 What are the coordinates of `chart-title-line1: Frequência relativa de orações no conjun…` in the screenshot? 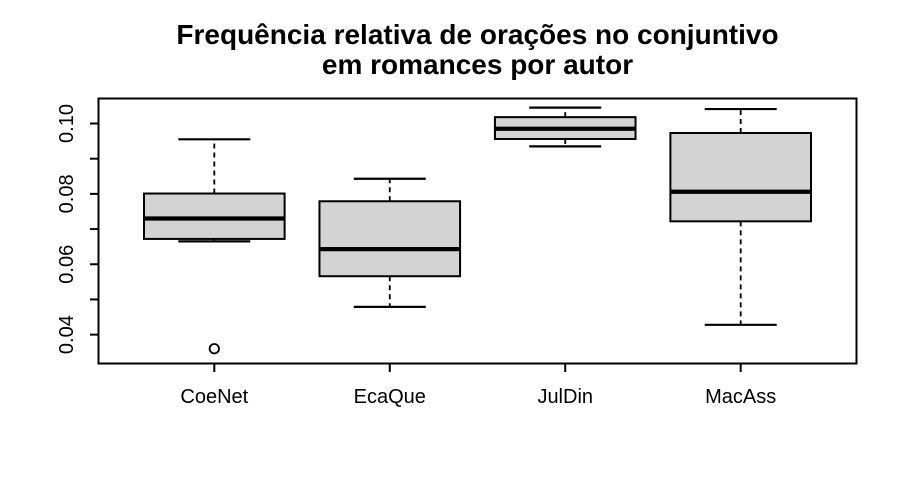 It's located at (477, 34).